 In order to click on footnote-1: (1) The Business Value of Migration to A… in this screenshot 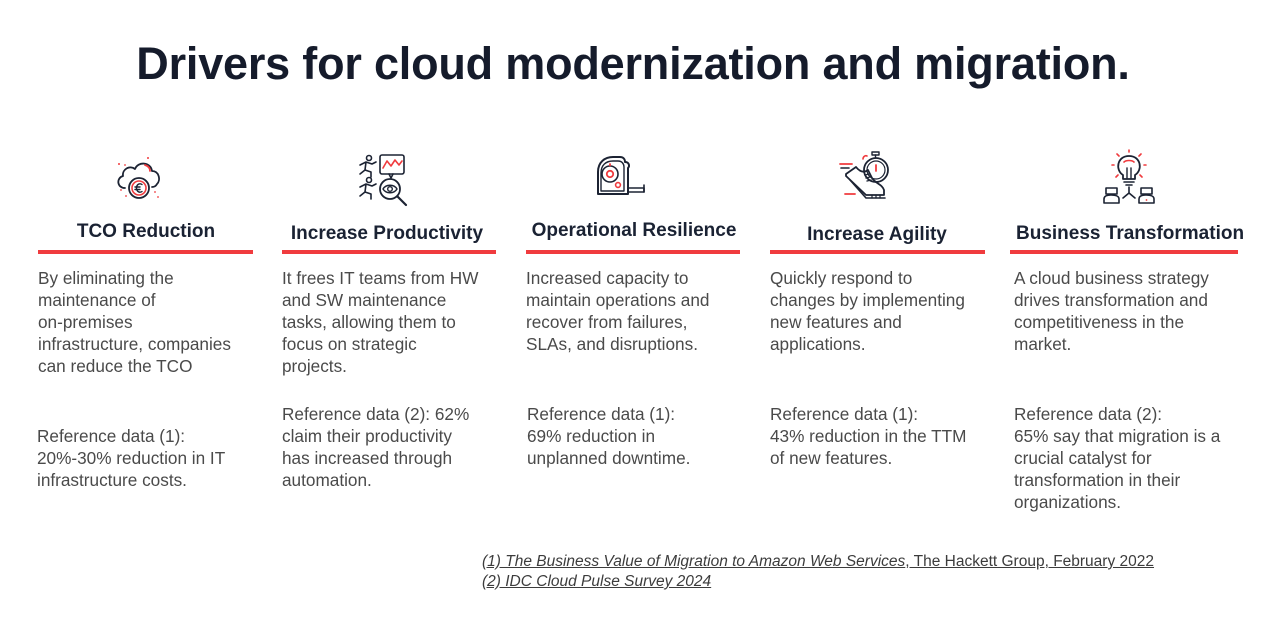, I will do `click(818, 562)`.